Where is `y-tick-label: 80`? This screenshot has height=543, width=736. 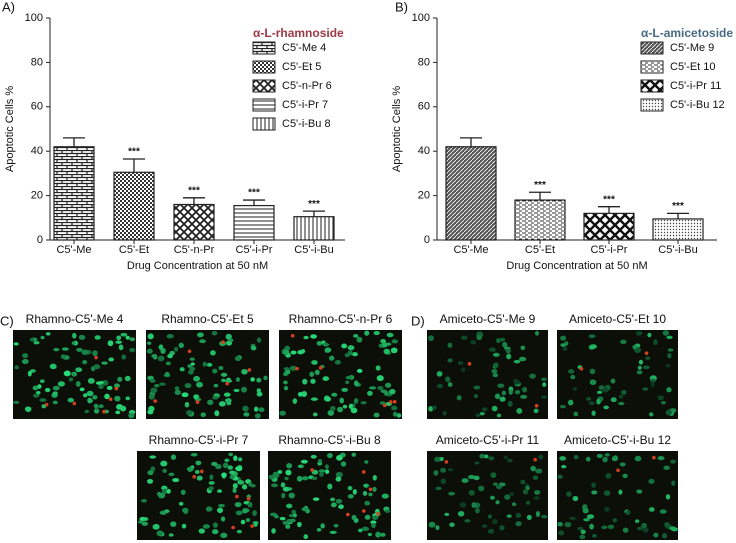 y-tick-label: 80 is located at coordinates (37, 62).